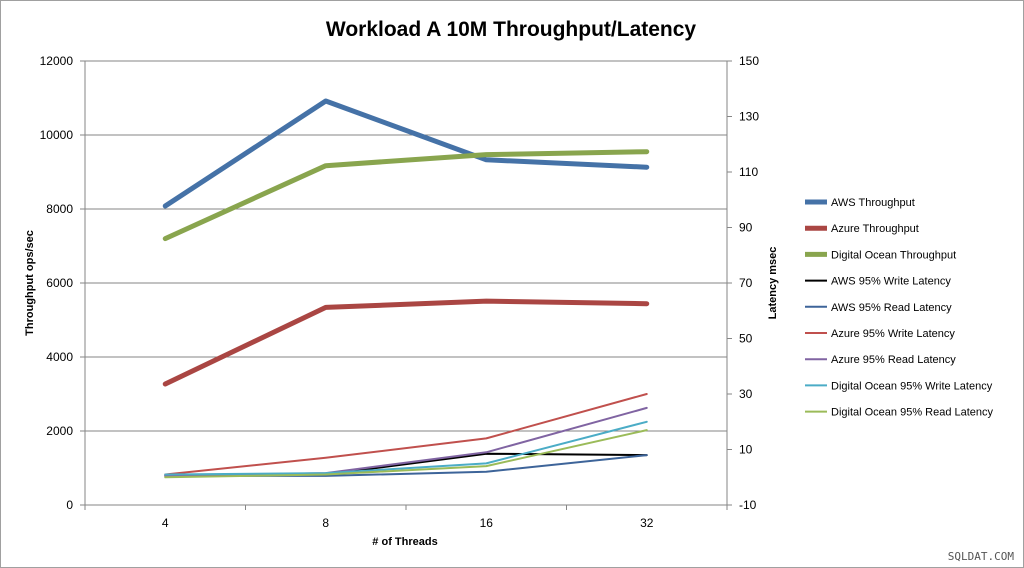  What do you see at coordinates (325, 523) in the screenshot?
I see `x-tick-label: 8` at bounding box center [325, 523].